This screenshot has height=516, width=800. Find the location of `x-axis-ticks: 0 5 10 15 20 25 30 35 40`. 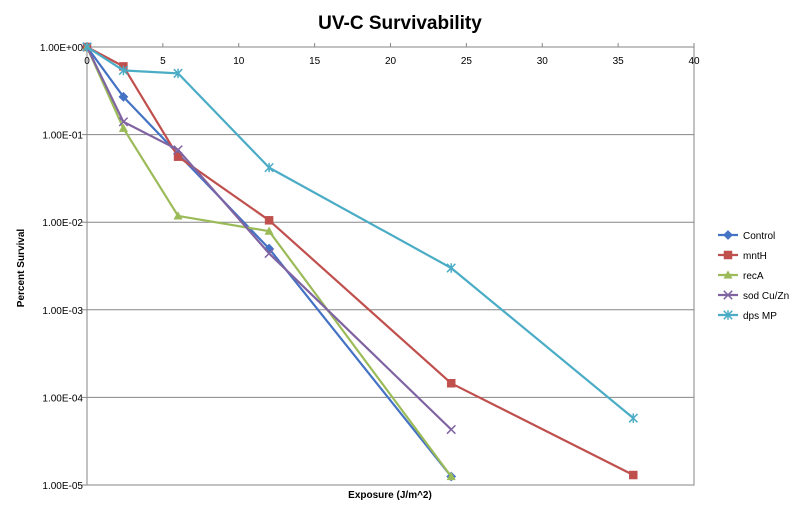

x-axis-ticks: 0 5 10 15 20 25 30 35 40 is located at coordinates (392, 55).